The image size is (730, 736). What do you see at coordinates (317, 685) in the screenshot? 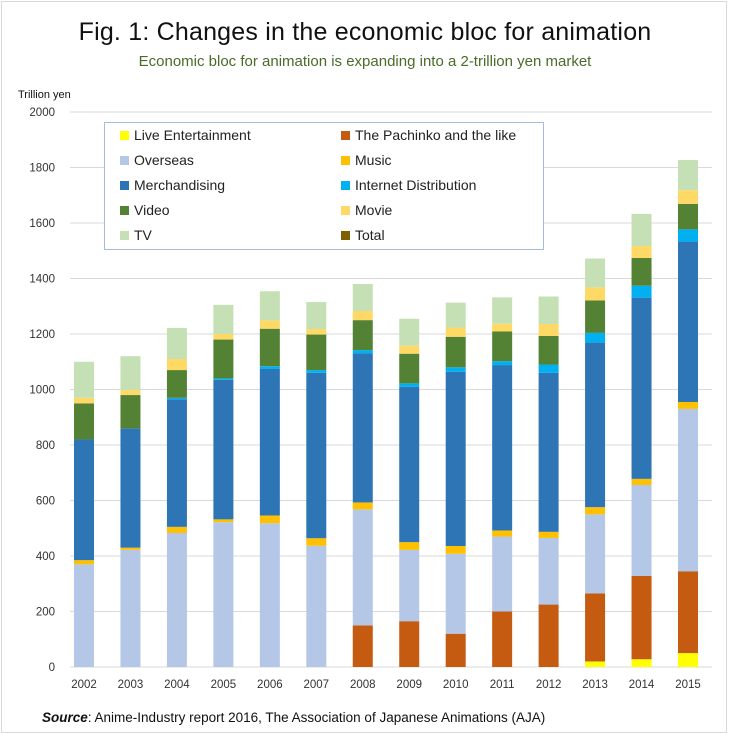
I see `x-tick-label: 2007` at bounding box center [317, 685].